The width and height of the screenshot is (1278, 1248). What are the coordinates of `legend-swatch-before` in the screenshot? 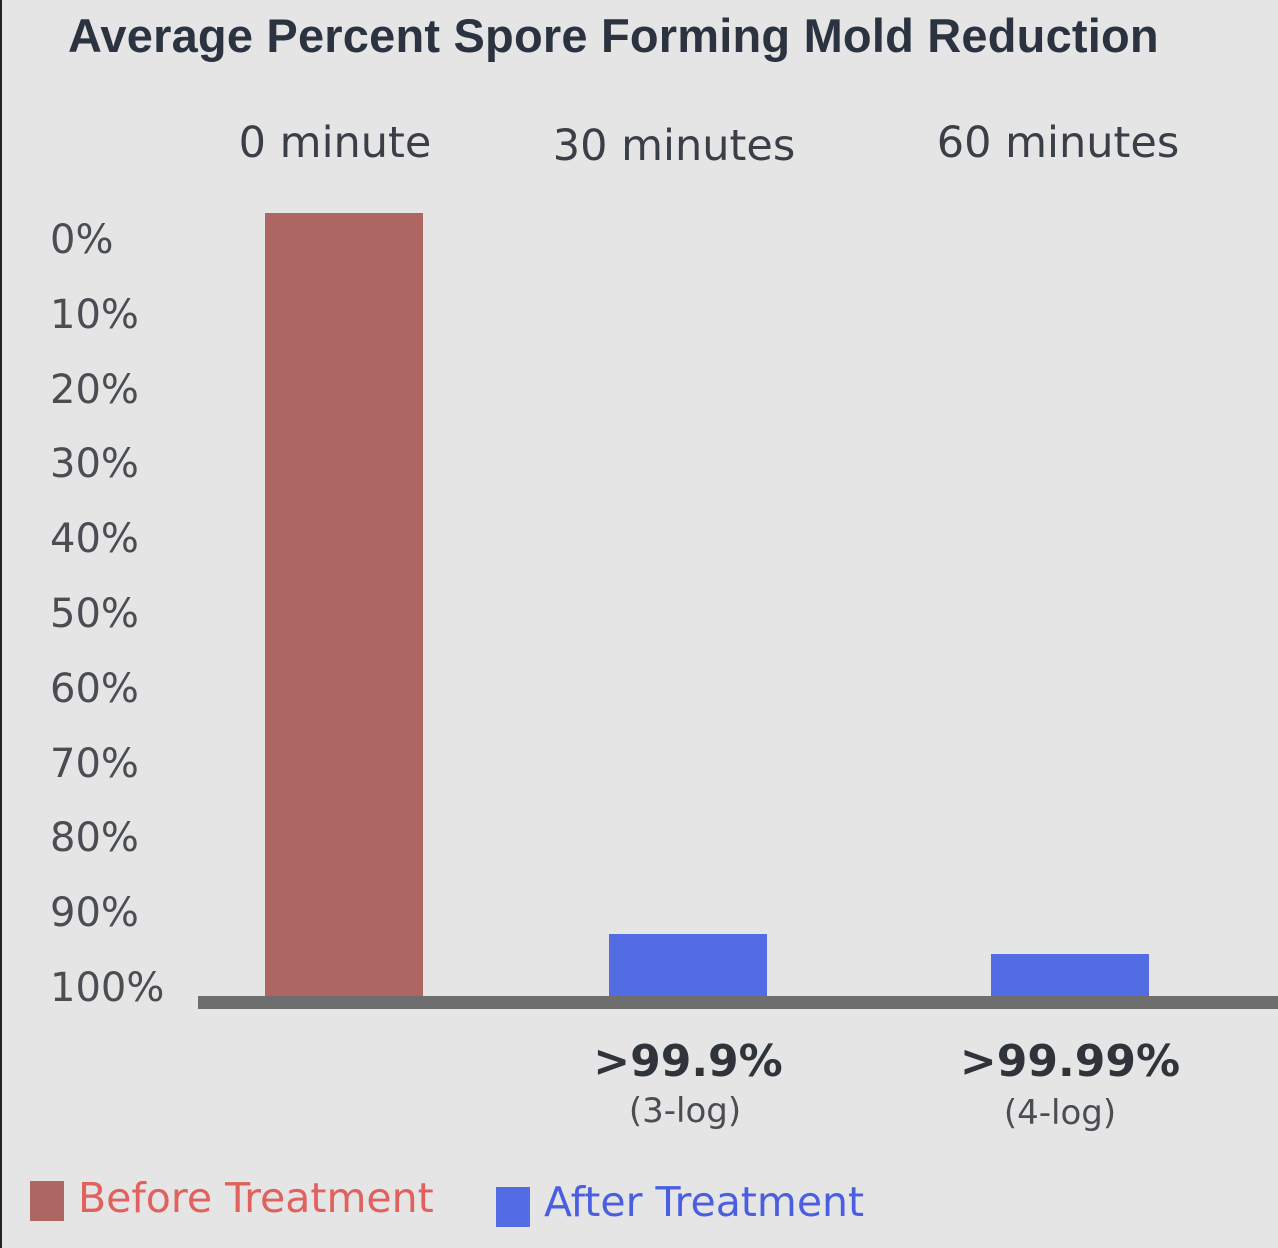 It's located at (47, 1201).